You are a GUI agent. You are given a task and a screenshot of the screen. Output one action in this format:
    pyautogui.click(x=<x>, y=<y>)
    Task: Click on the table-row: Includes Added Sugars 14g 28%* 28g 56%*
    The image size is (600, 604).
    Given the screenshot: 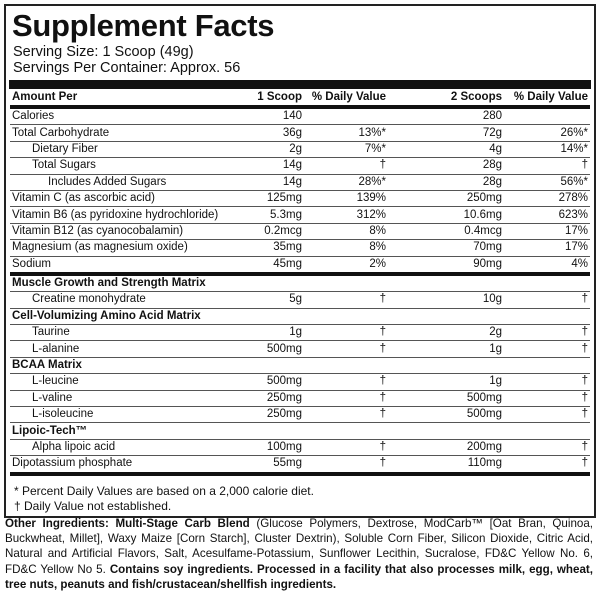 What is the action you would take?
    pyautogui.click(x=300, y=182)
    